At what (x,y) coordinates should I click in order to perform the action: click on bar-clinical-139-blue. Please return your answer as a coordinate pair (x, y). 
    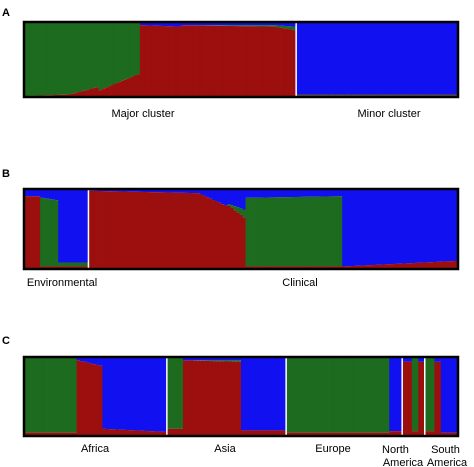
    Looking at the image, I should click on (446, 226).